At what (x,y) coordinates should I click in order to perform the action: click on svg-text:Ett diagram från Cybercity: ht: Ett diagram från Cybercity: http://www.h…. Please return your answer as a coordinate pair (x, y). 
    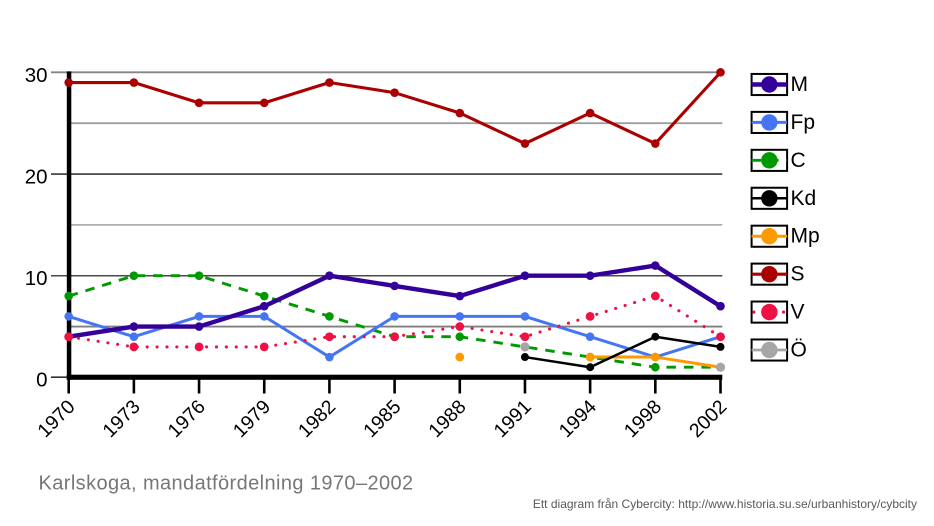
    Looking at the image, I should click on (725, 504).